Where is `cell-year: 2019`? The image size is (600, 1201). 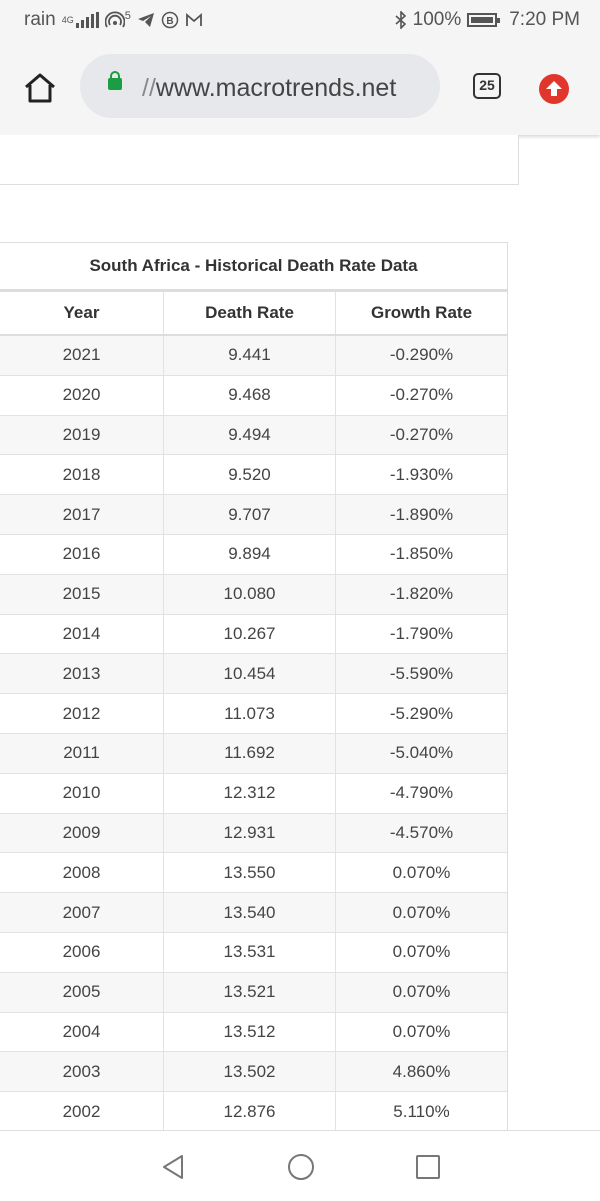
cell-year: 2019 is located at coordinates (82, 435).